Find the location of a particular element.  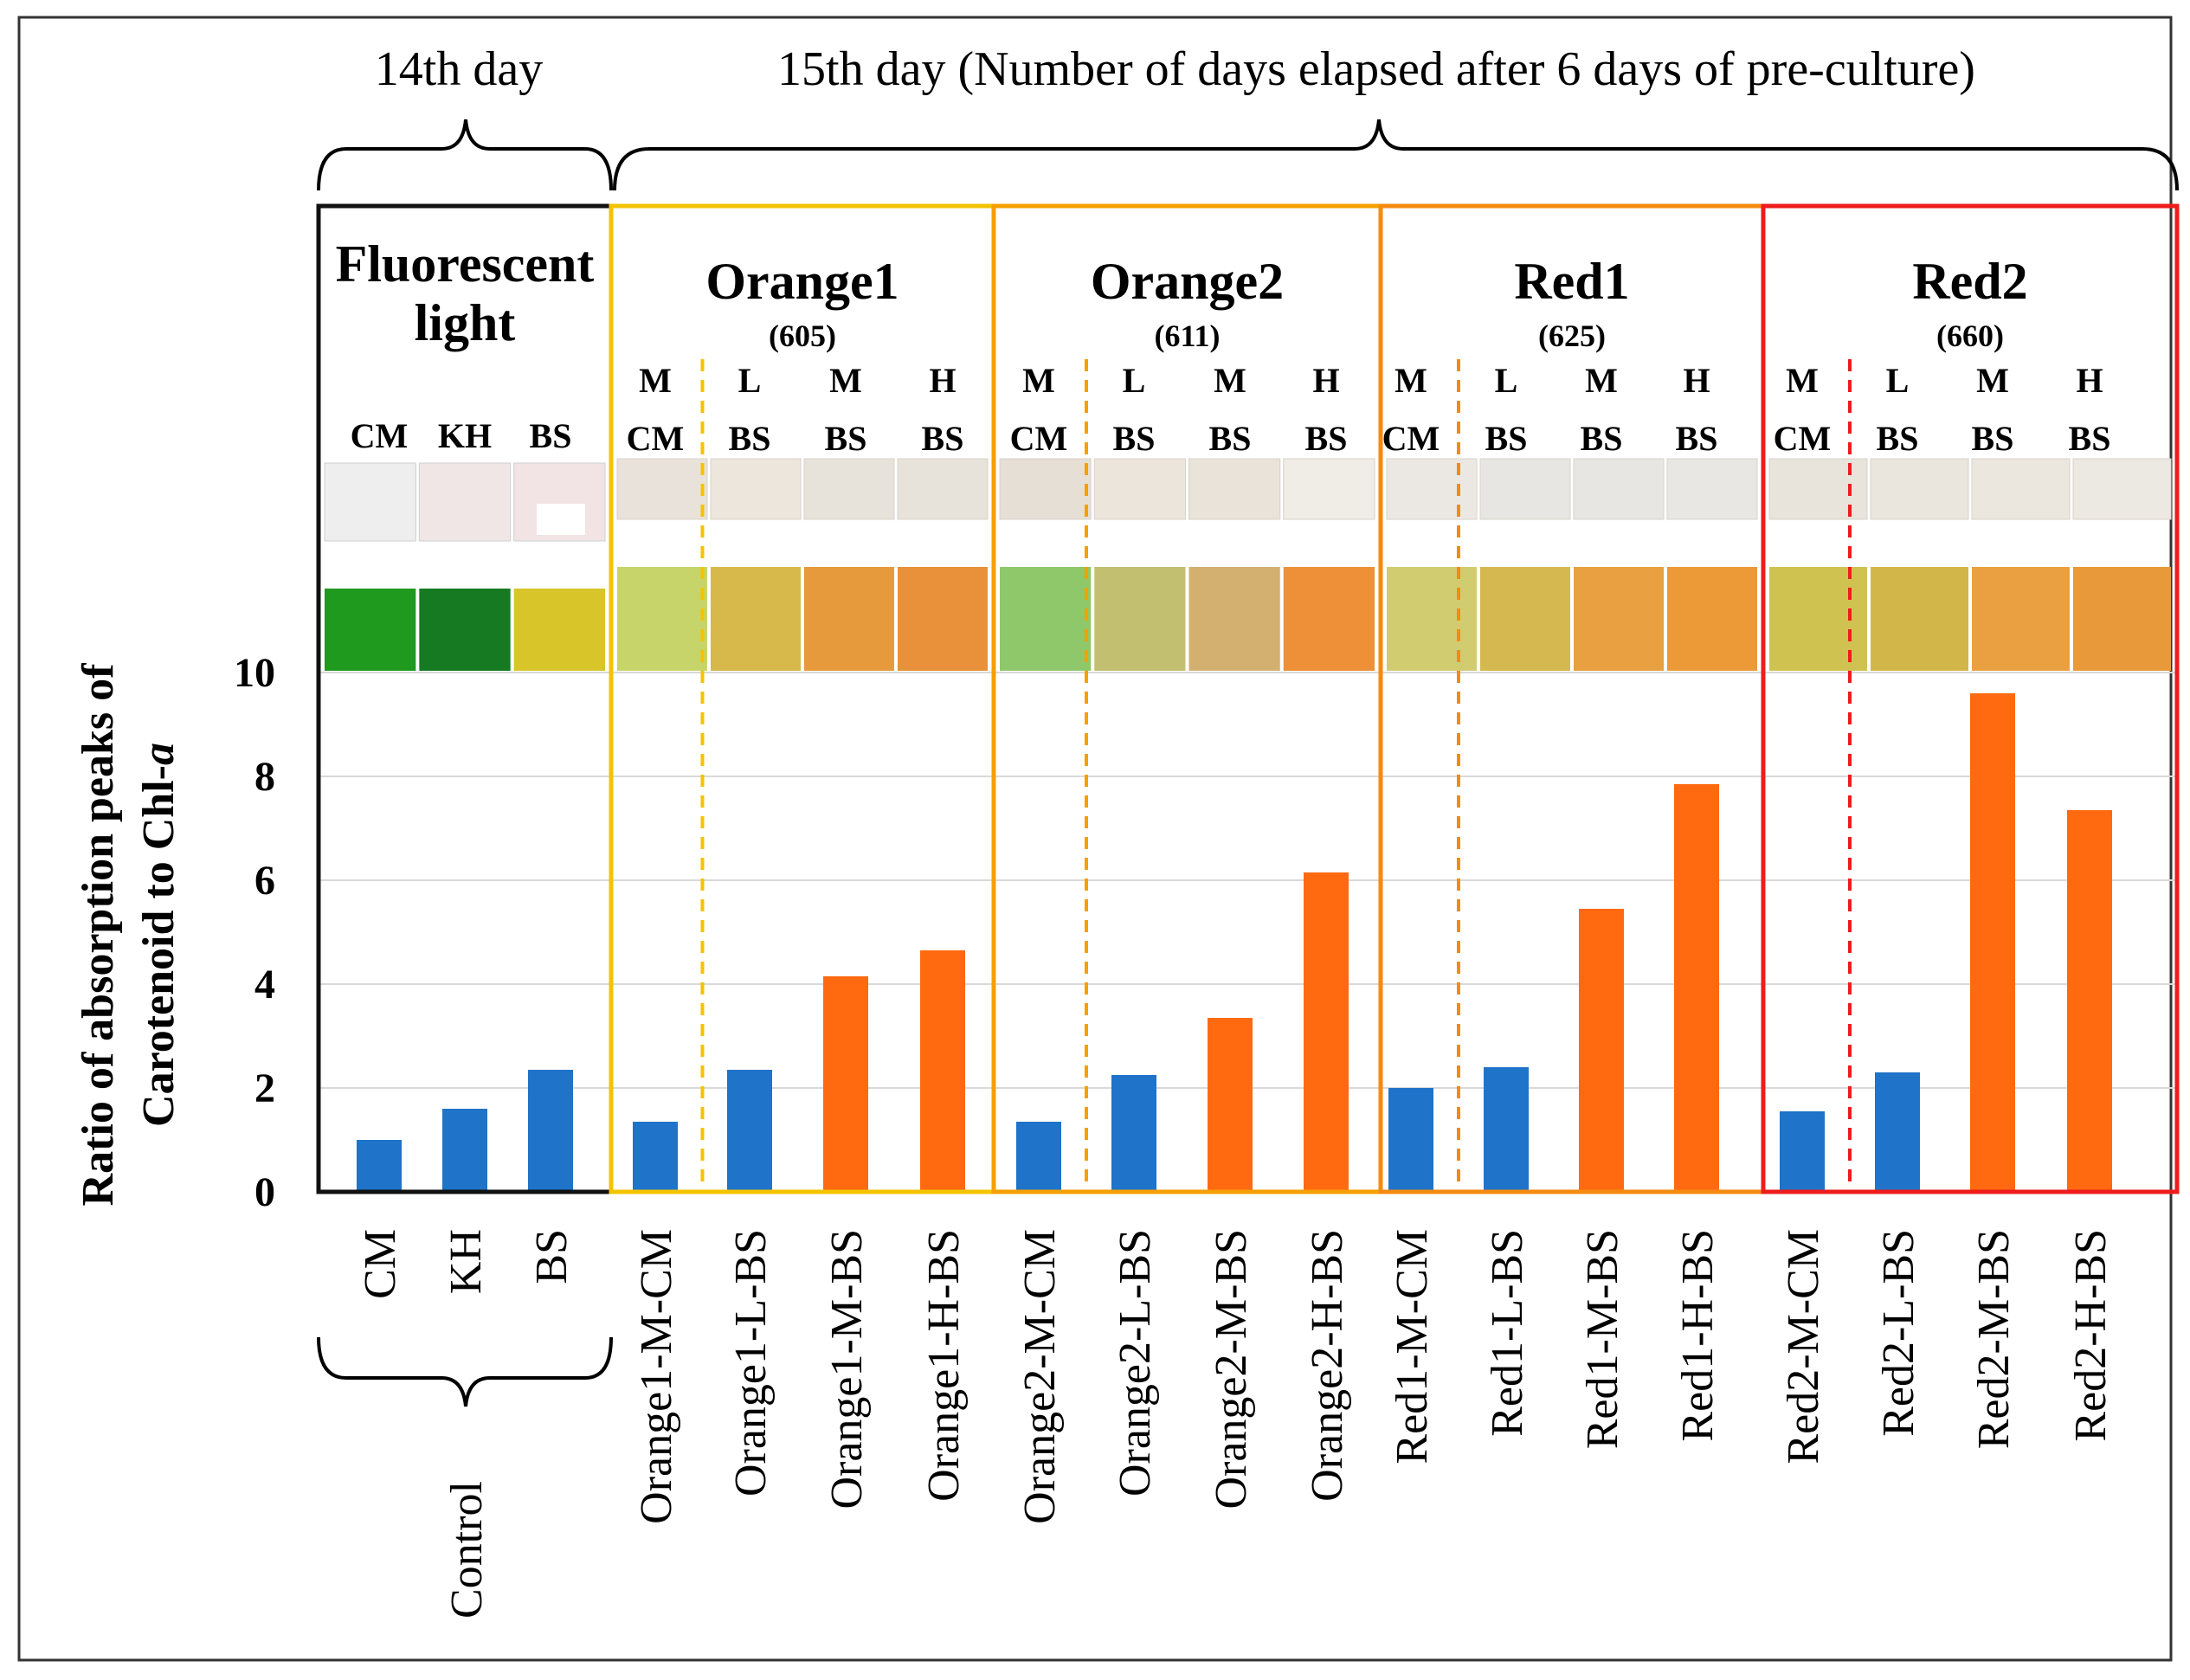

group-name: Orange1 is located at coordinates (802, 281).